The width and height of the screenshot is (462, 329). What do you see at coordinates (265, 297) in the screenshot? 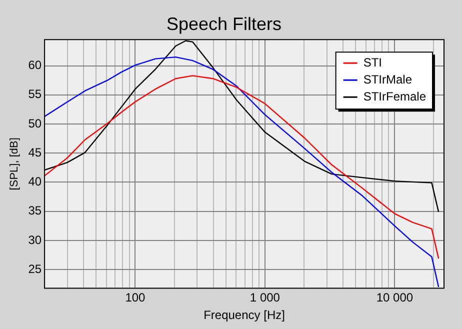
I see `x-tick-label: 1 000` at bounding box center [265, 297].